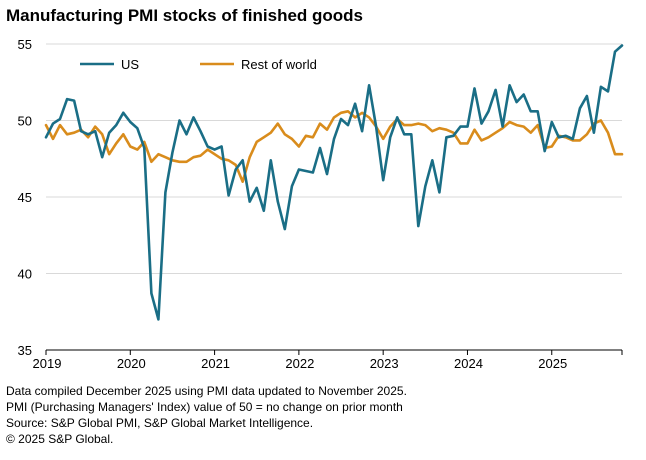 The height and width of the screenshot is (460, 646). Describe the element at coordinates (198, 64) in the screenshot. I see `legend: US Rest of world` at that location.